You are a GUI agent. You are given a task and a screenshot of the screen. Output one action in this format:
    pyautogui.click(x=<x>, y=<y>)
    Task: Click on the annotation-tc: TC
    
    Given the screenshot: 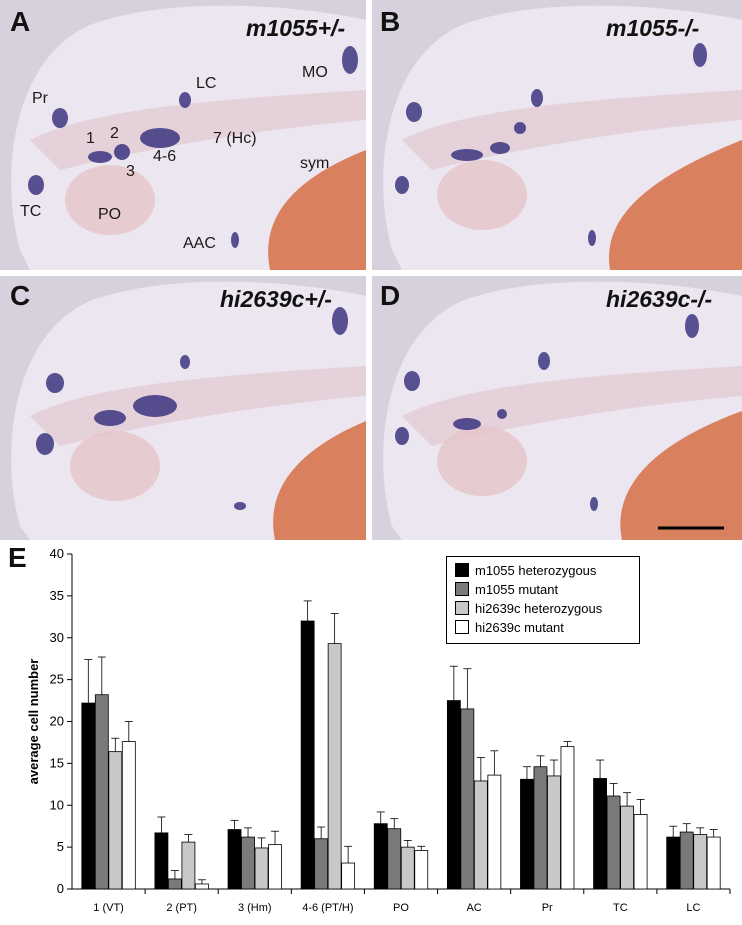 What is the action you would take?
    pyautogui.click(x=31, y=211)
    